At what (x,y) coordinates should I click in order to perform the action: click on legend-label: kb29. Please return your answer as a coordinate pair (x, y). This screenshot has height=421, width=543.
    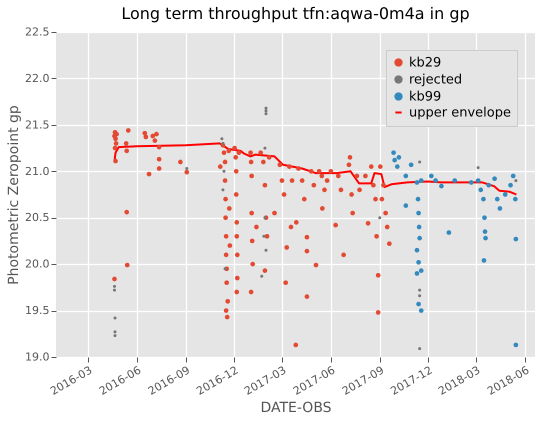
    Looking at the image, I should click on (425, 63).